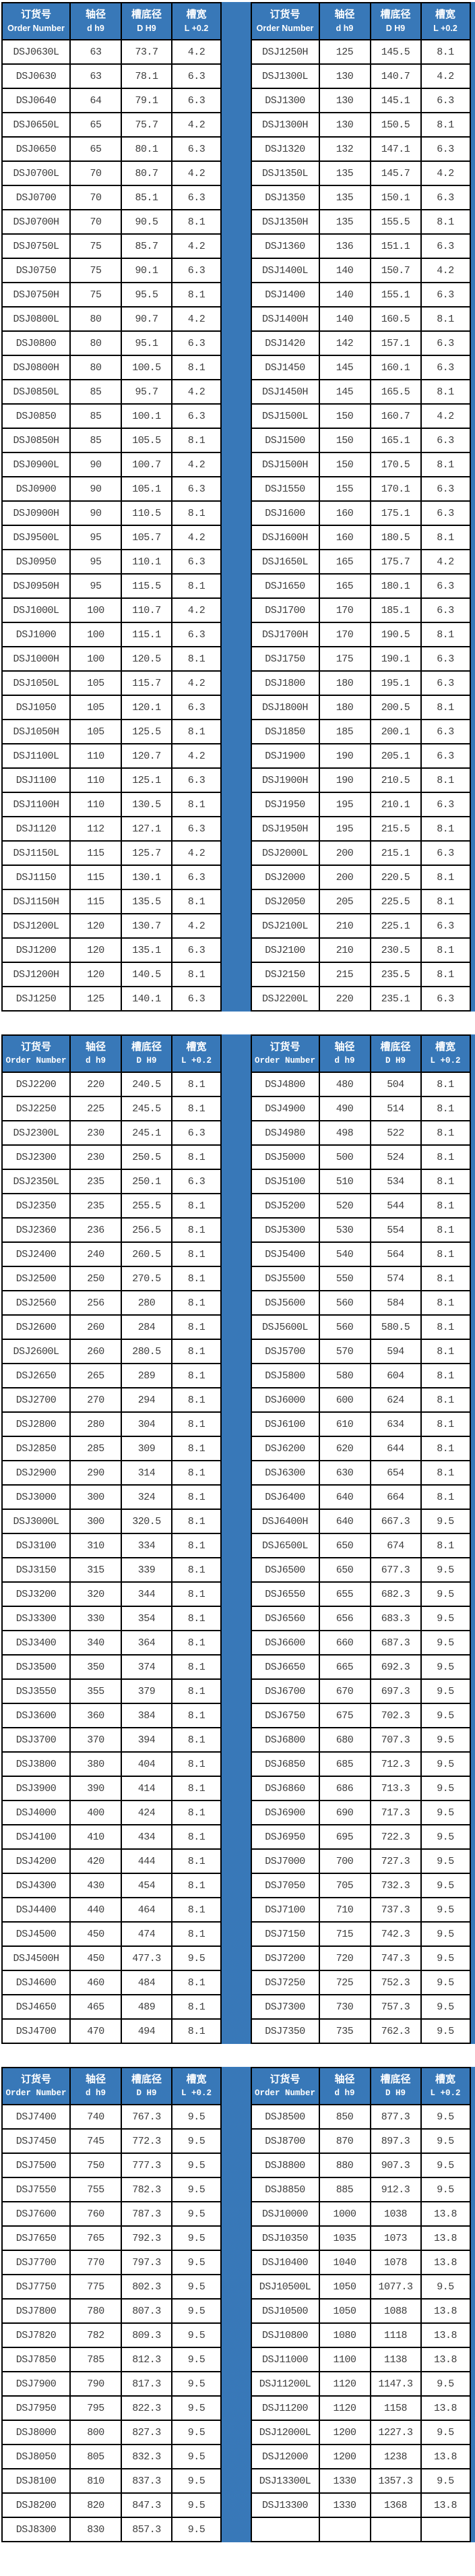  Describe the element at coordinates (146, 1764) in the screenshot. I see `value-cell: 404` at that location.